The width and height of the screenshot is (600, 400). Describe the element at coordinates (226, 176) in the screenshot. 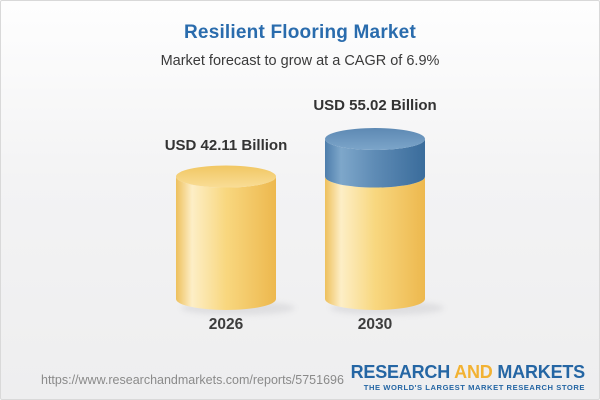

I see `cylinder-top-2026` at that location.